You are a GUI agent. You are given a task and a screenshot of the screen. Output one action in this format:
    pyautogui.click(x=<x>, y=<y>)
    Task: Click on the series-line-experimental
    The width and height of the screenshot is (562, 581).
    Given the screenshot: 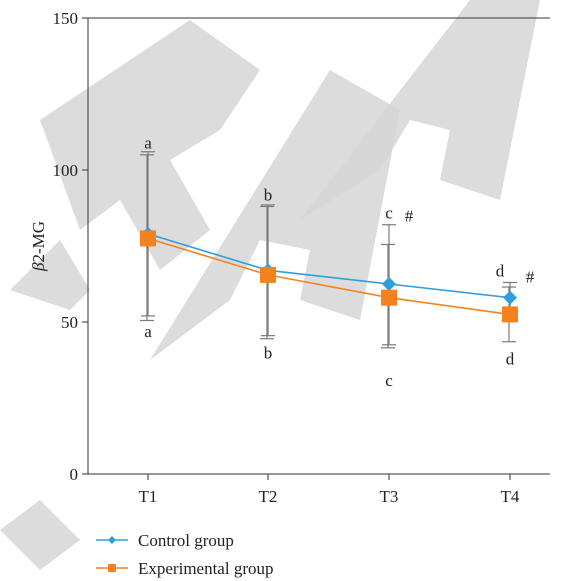 What is the action you would take?
    pyautogui.click(x=329, y=276)
    